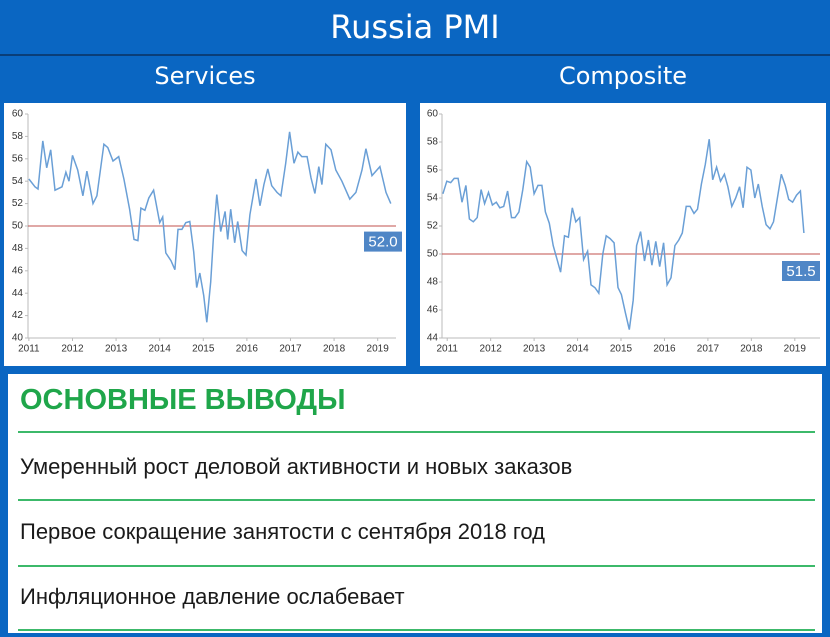  I want to click on annotation: 51.5, so click(800, 271).